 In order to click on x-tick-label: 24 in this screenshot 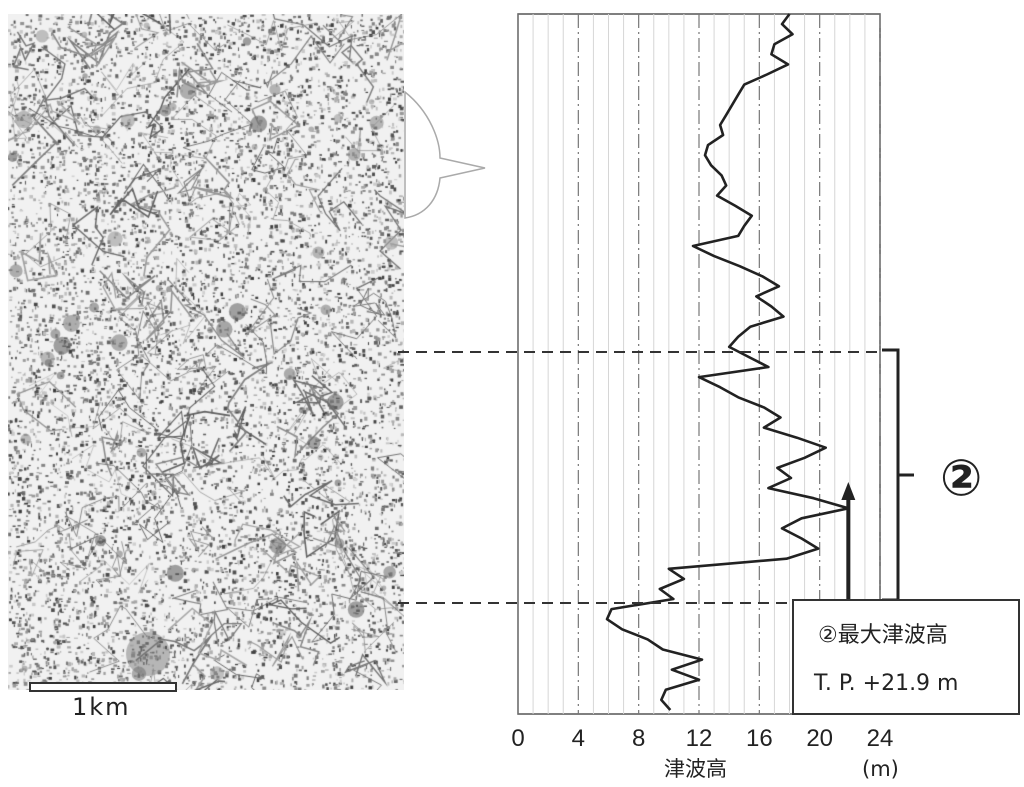, I will do `click(880, 738)`.